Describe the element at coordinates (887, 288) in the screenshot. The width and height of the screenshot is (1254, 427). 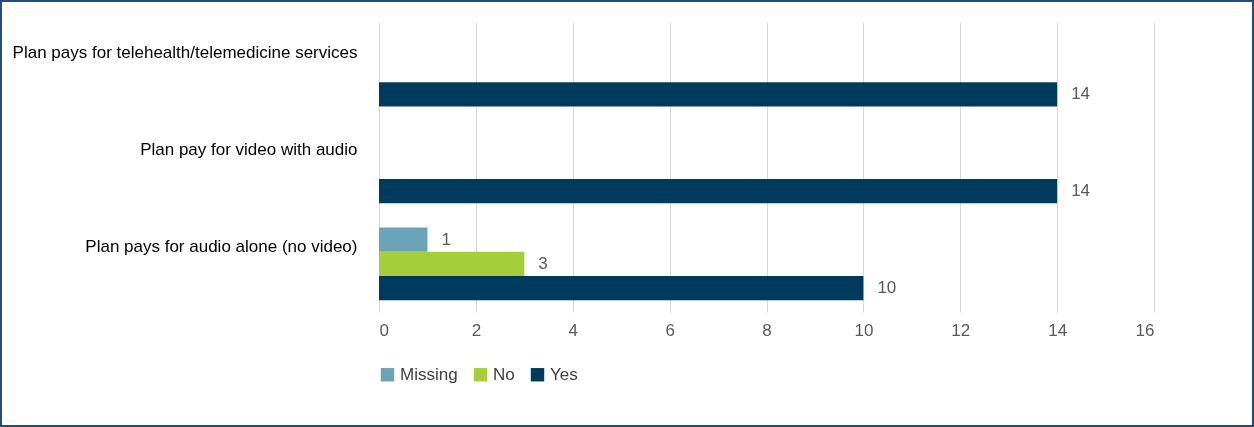
I see `data-label: 10` at that location.